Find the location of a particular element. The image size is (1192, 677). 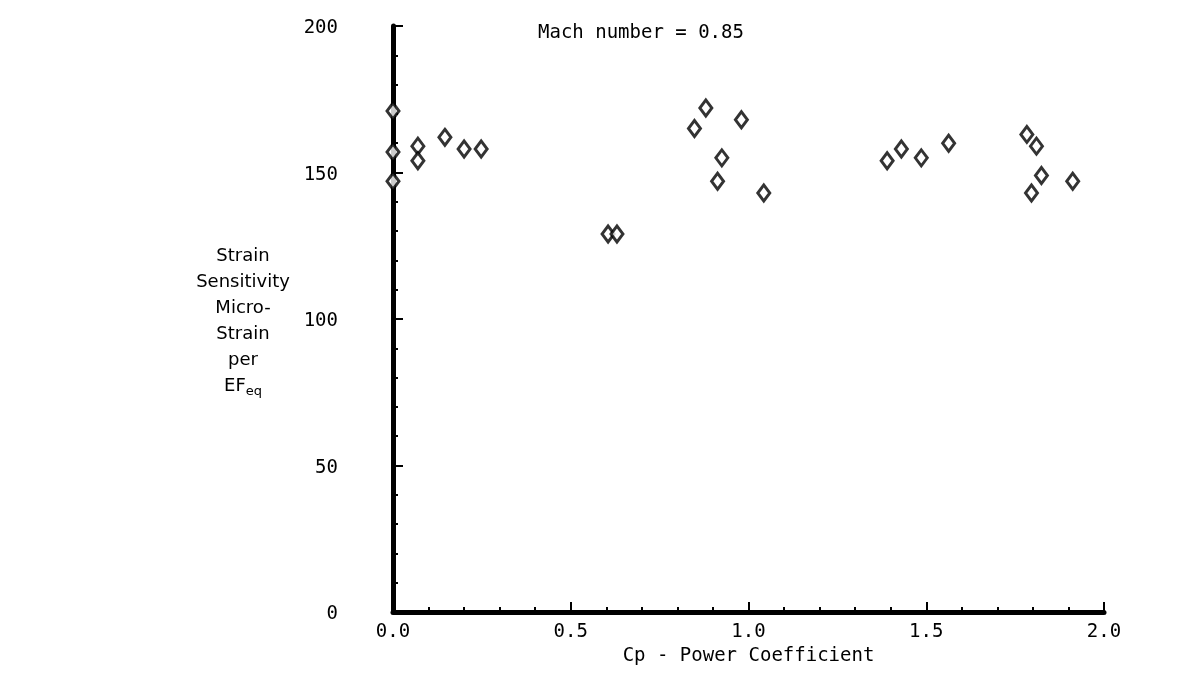

x-axis-title: Cp - Power Coefficient is located at coordinates (748, 653).